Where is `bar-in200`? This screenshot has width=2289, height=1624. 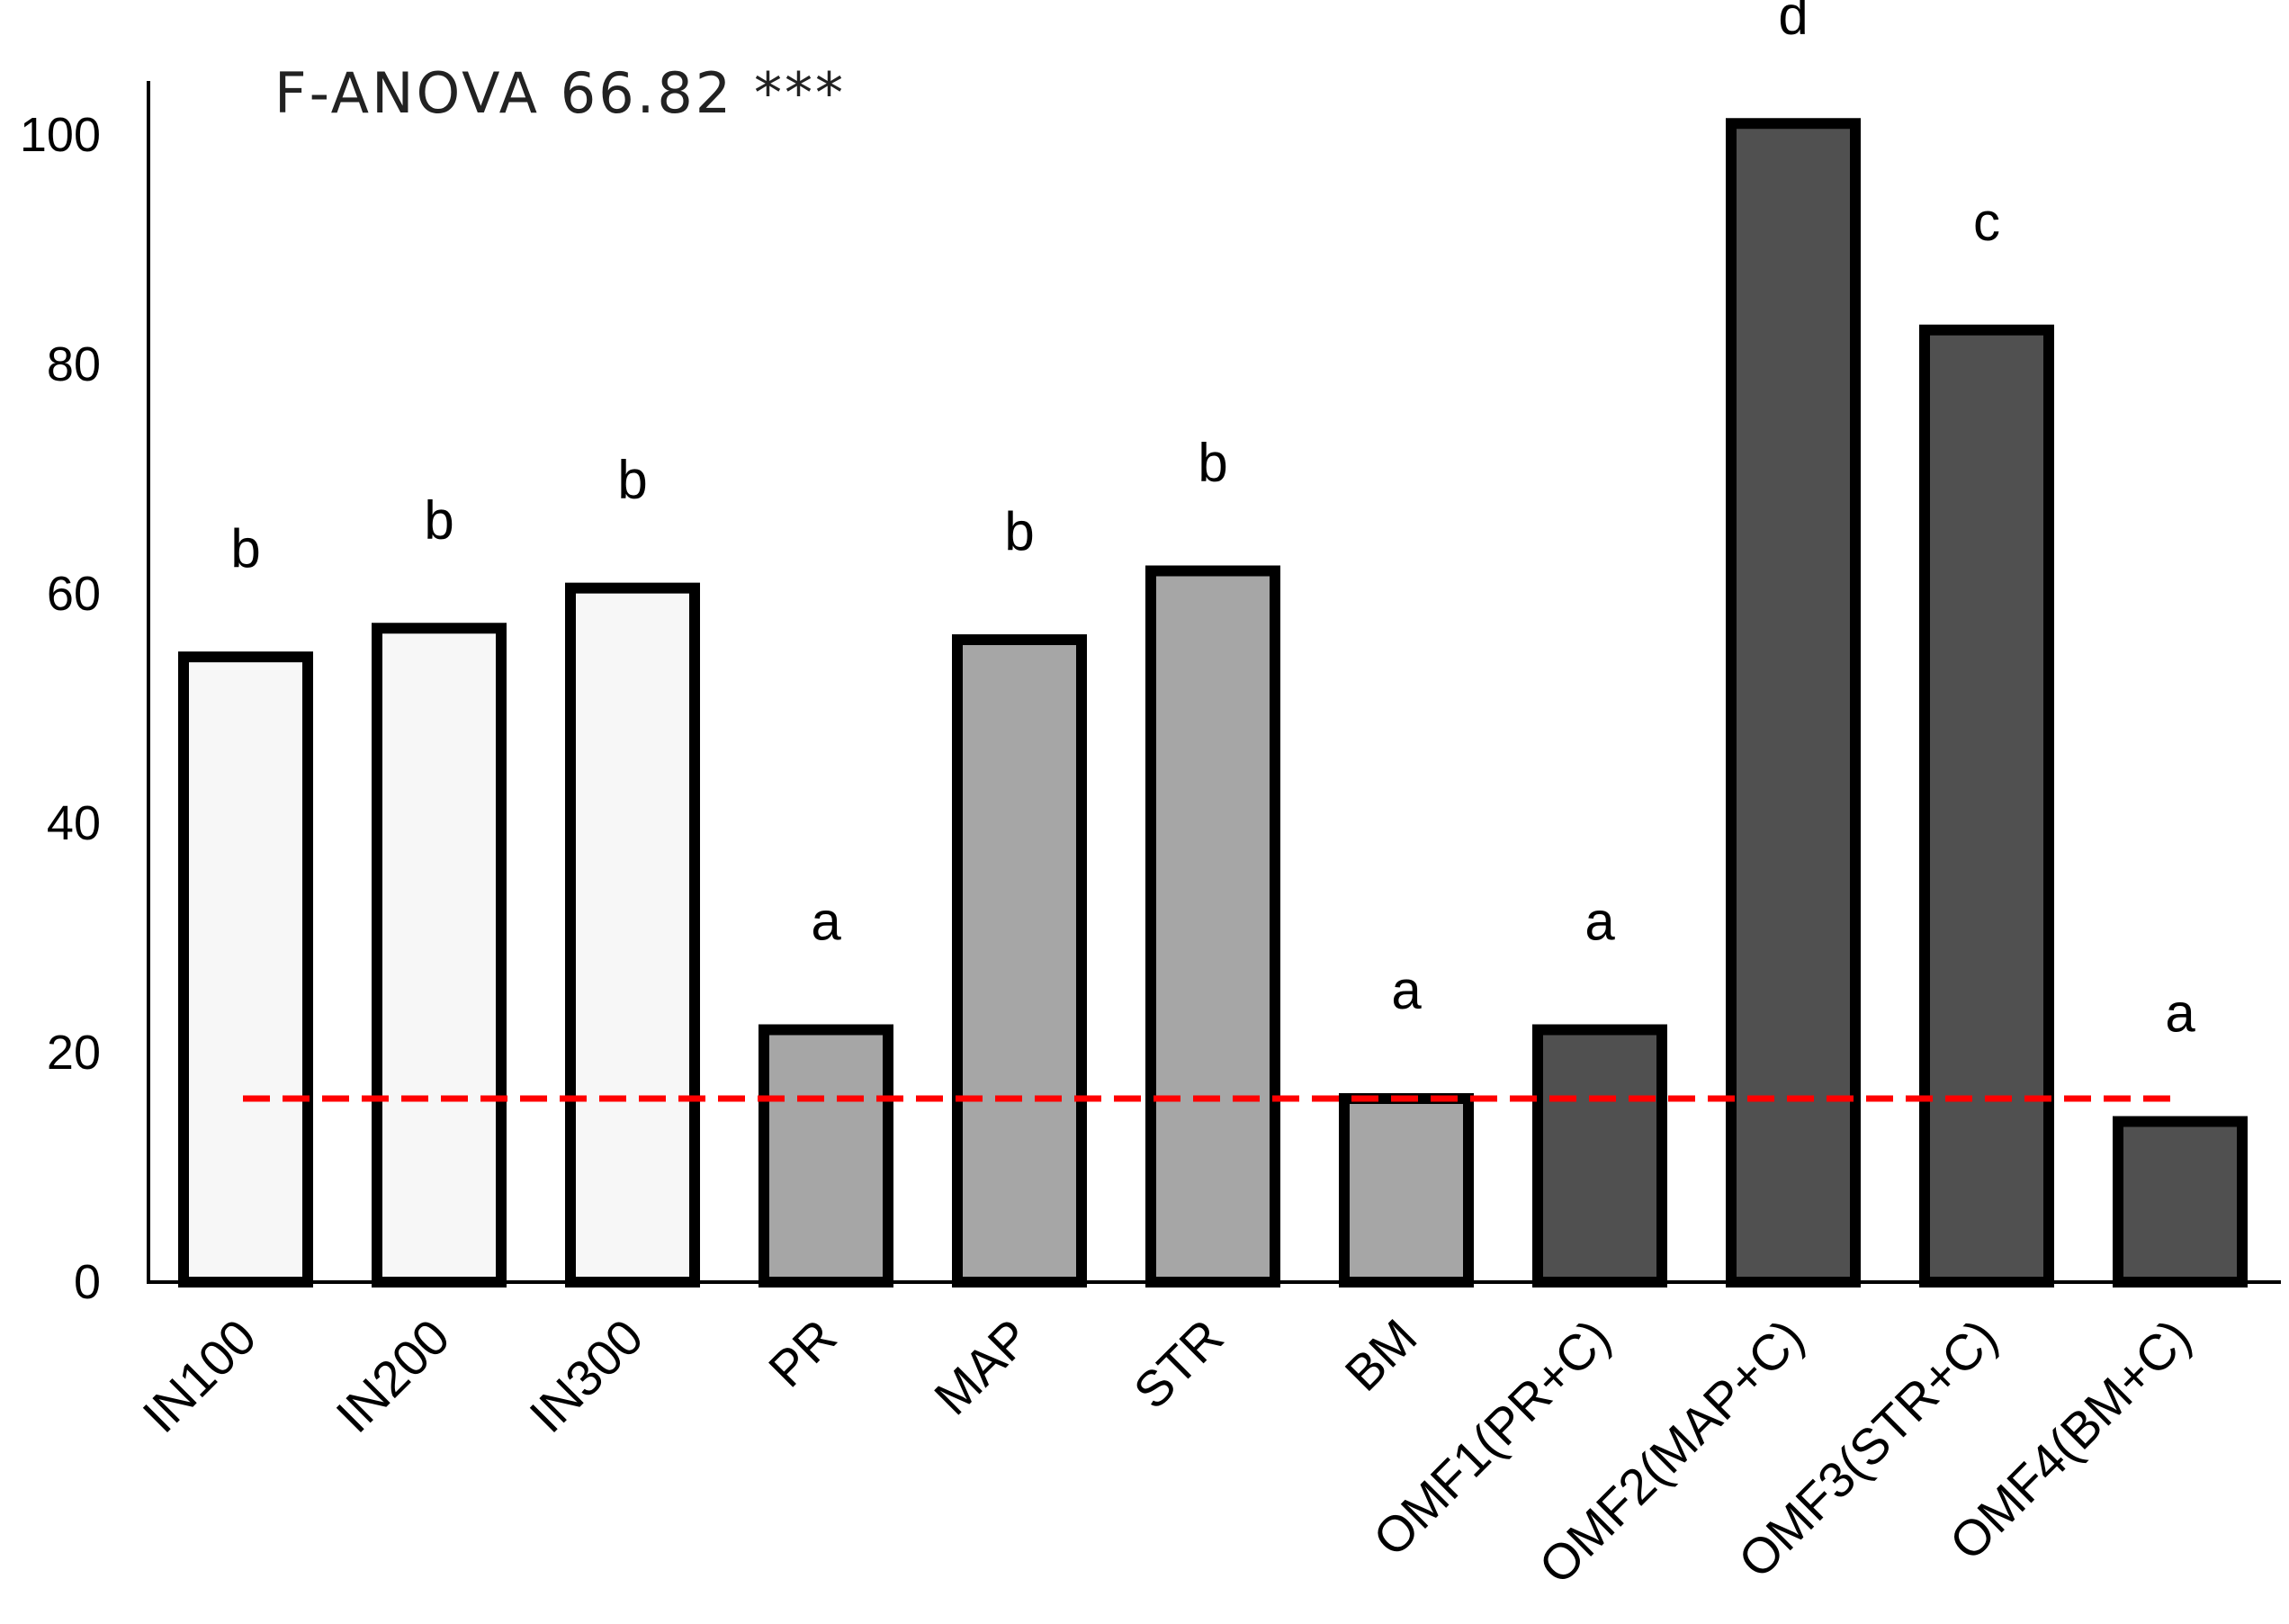
bar-in200 is located at coordinates (439, 955).